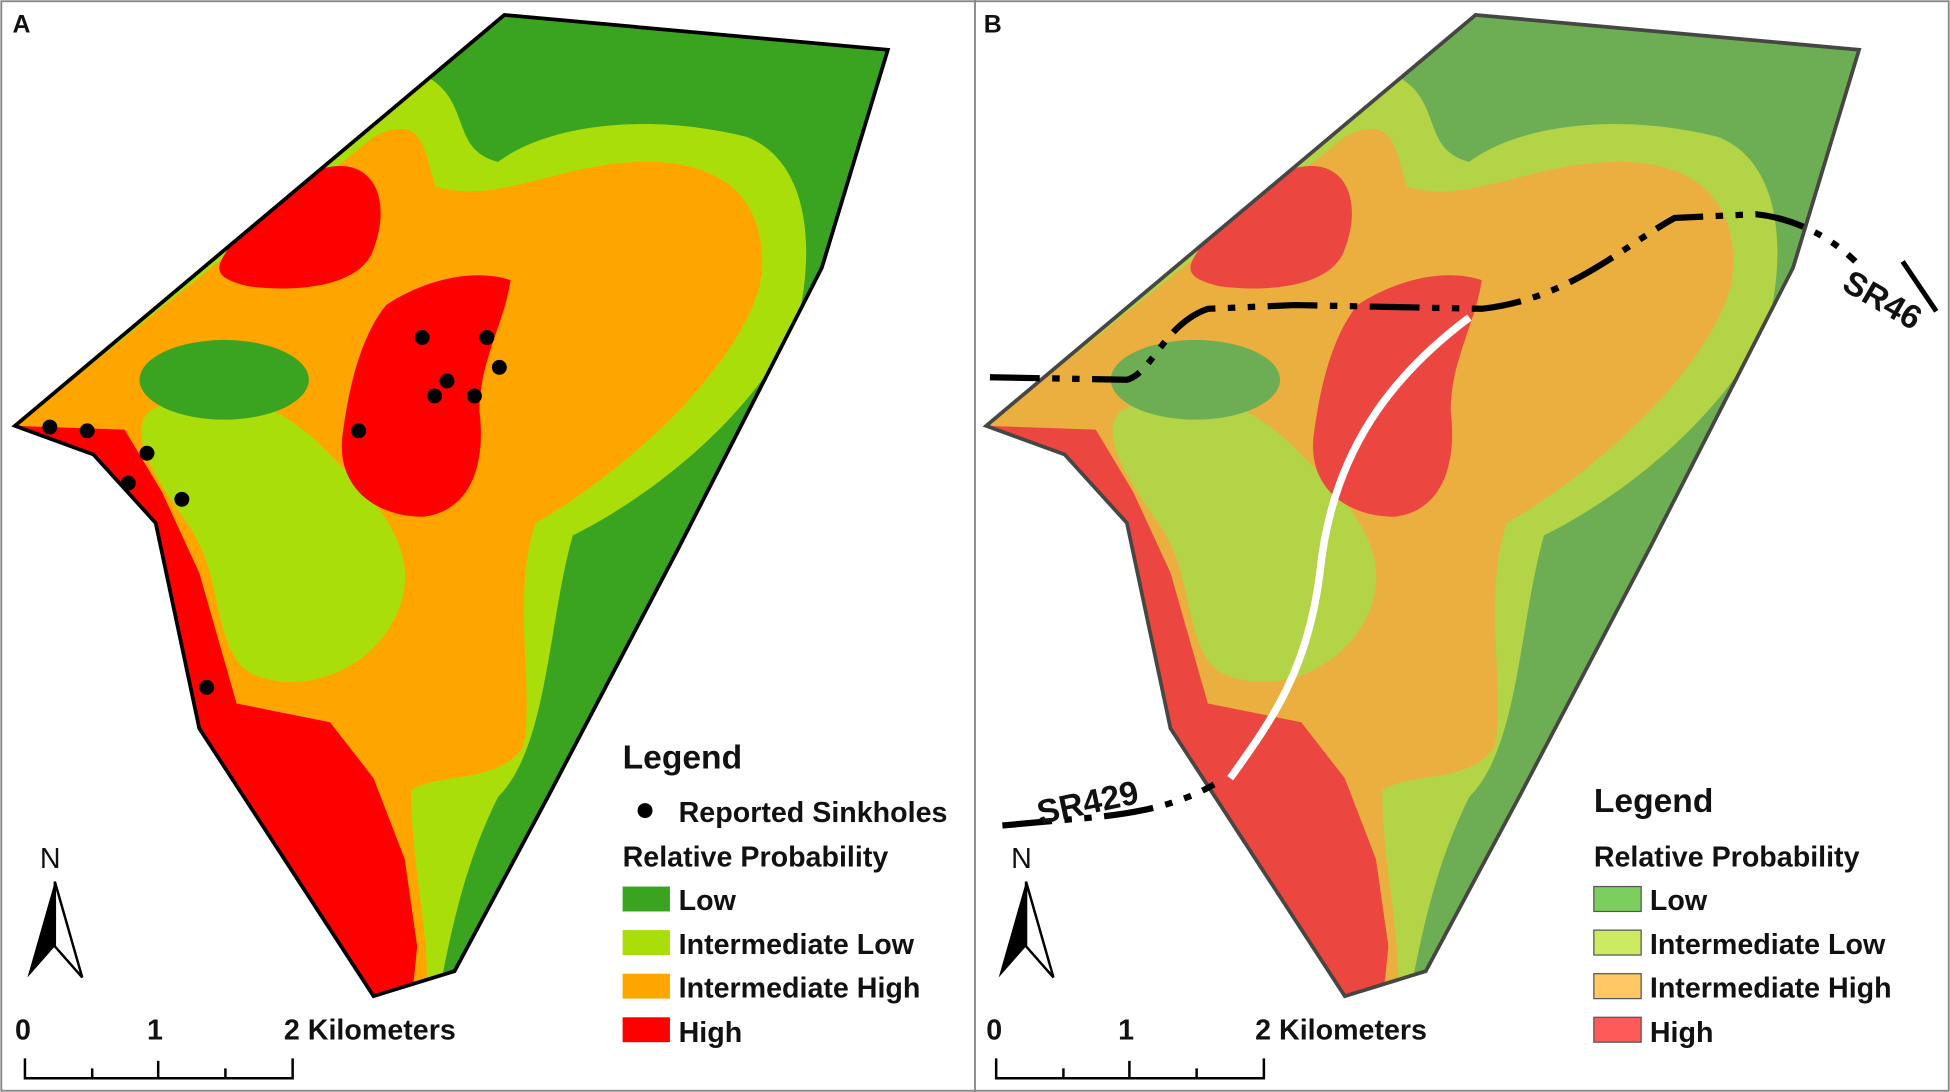 This screenshot has height=1092, width=1950. Describe the element at coordinates (274, 512) in the screenshot. I see `sinkholes` at that location.